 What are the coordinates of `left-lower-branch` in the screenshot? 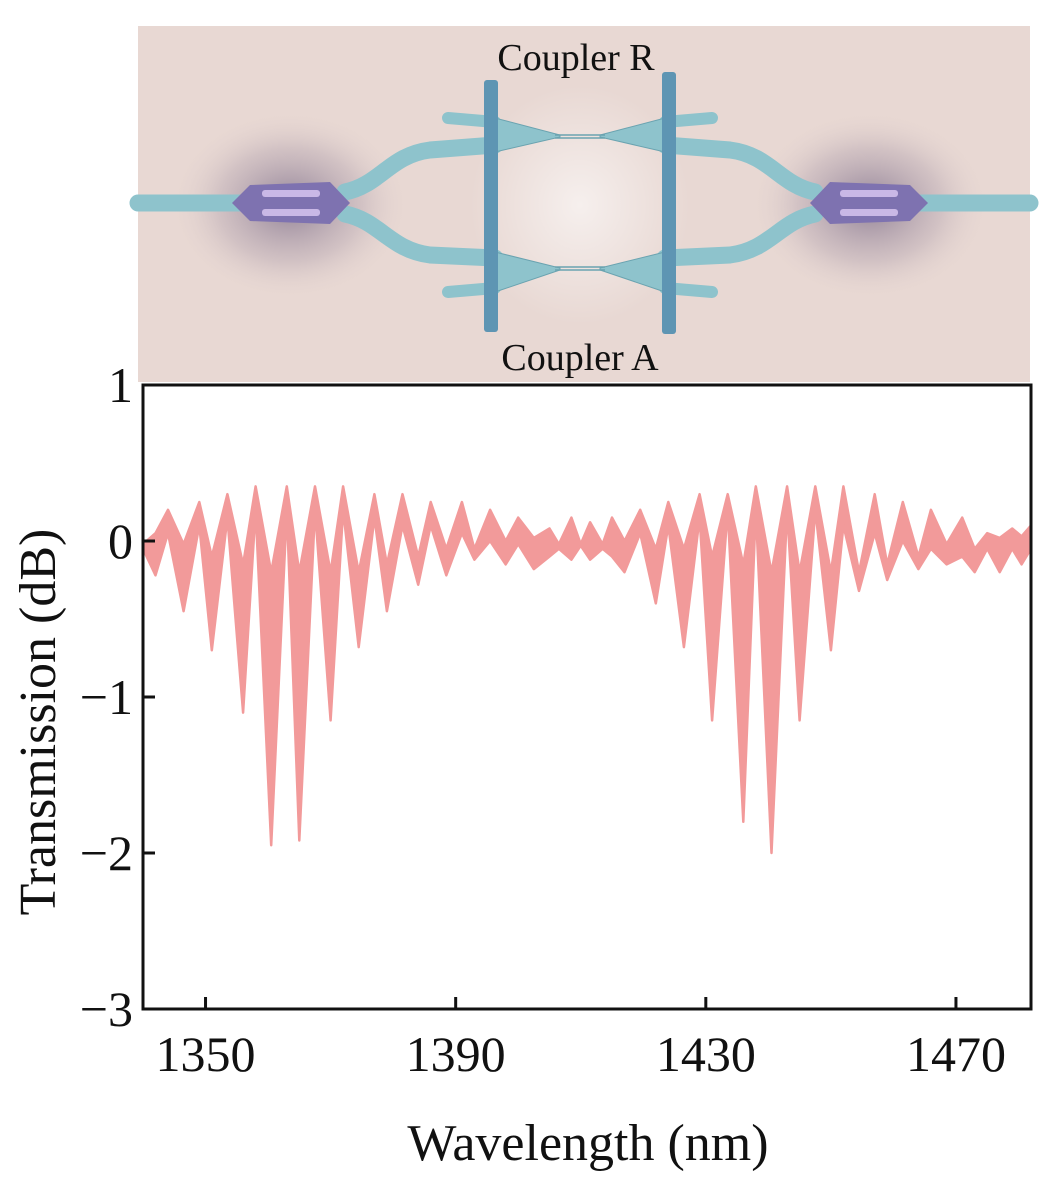 It's located at (420, 236).